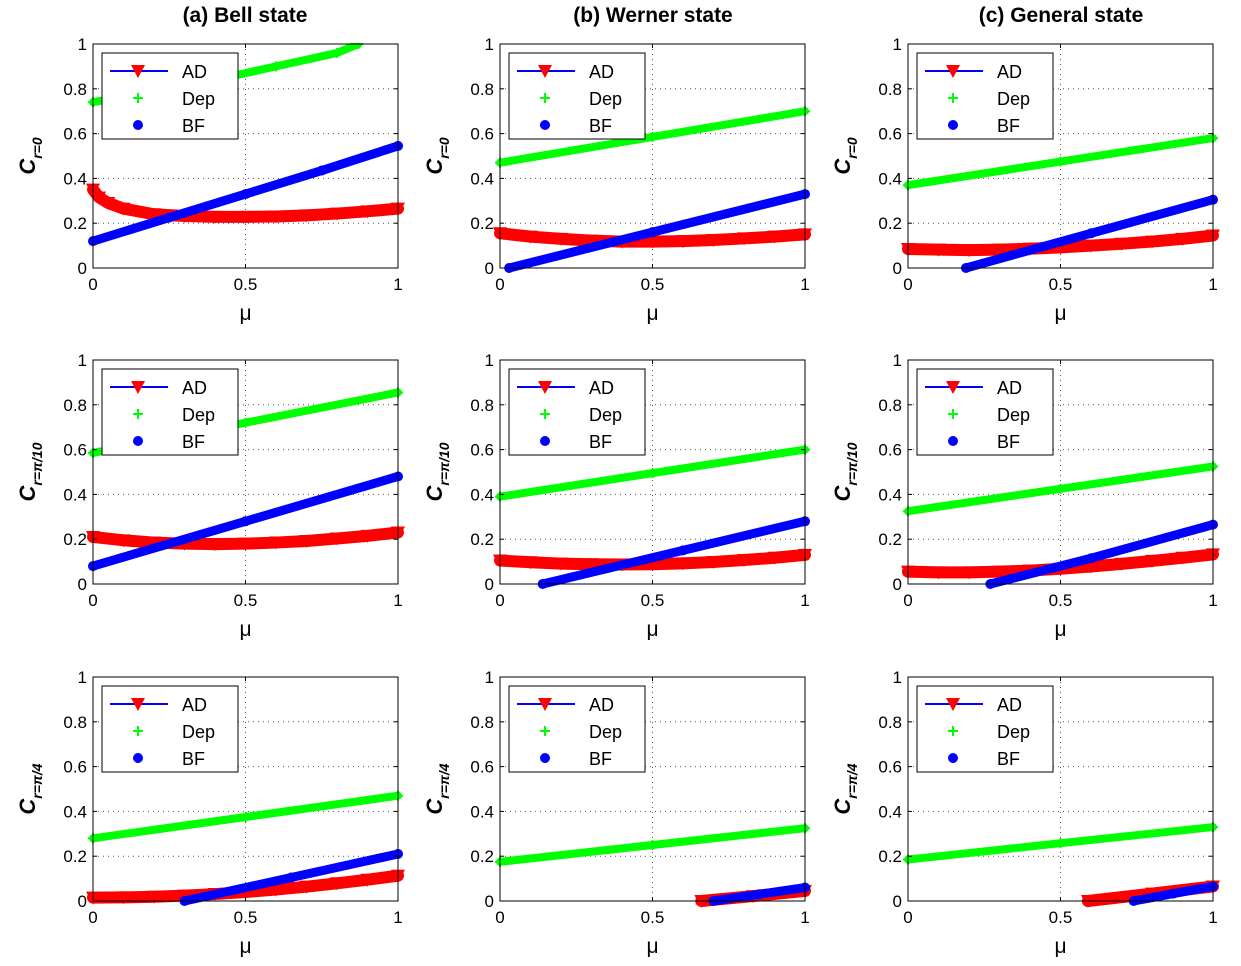  I want to click on y-axis-label: Cr=π/10, so click(437, 471).